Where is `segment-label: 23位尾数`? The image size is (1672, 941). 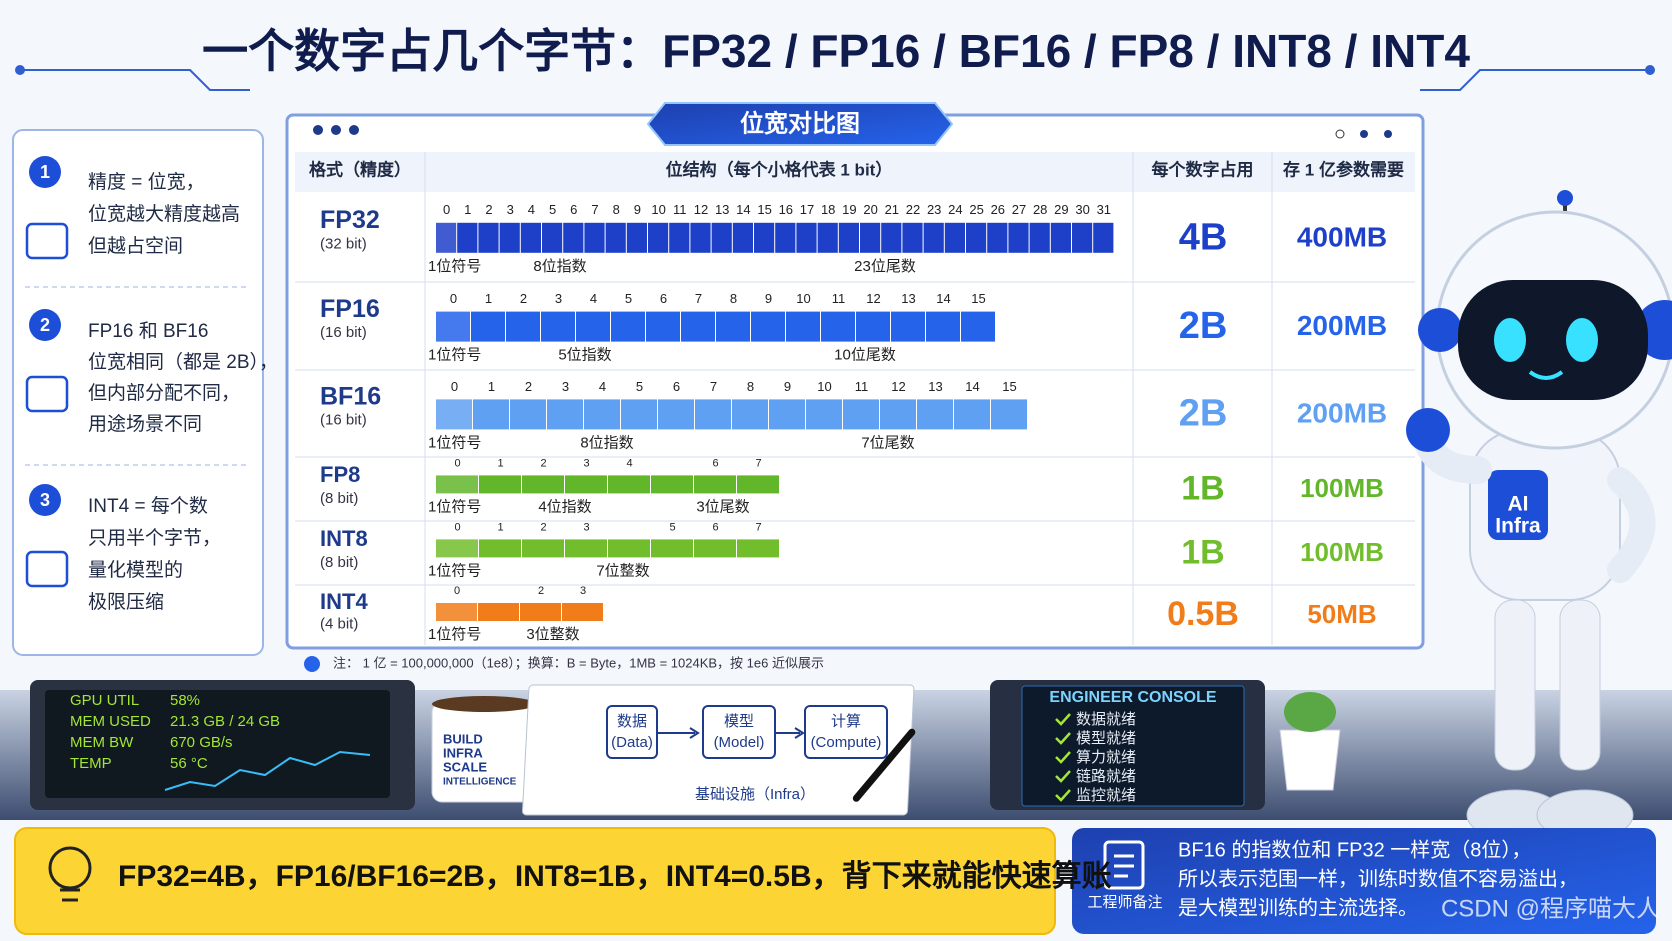
segment-label: 23位尾数 is located at coordinates (885, 266).